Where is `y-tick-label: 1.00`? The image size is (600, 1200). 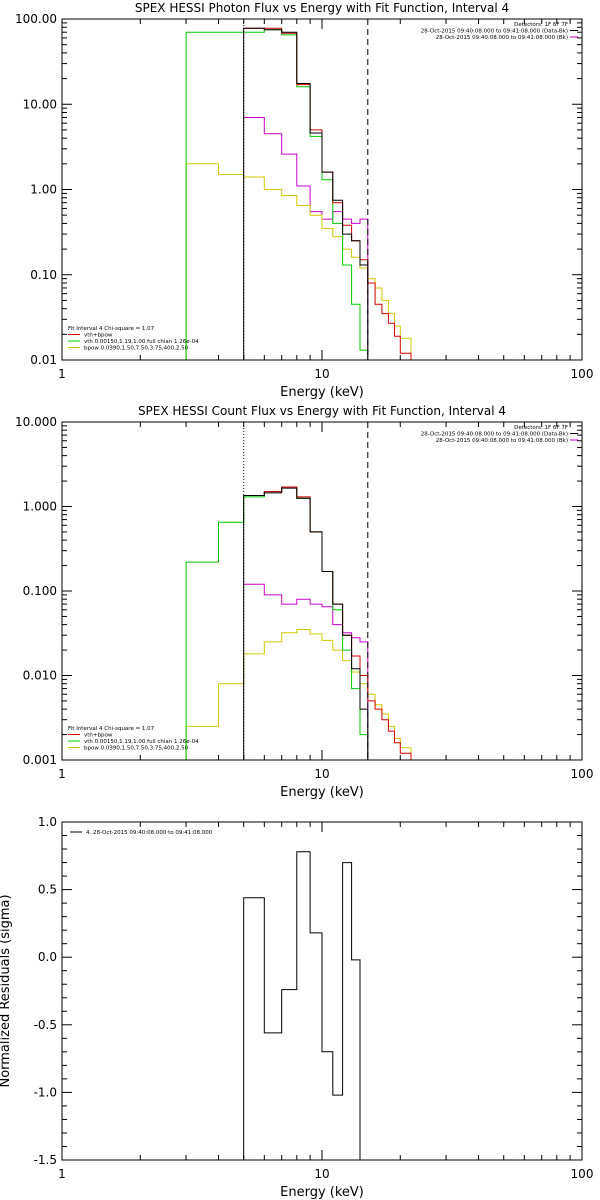 y-tick-label: 1.00 is located at coordinates (43, 190).